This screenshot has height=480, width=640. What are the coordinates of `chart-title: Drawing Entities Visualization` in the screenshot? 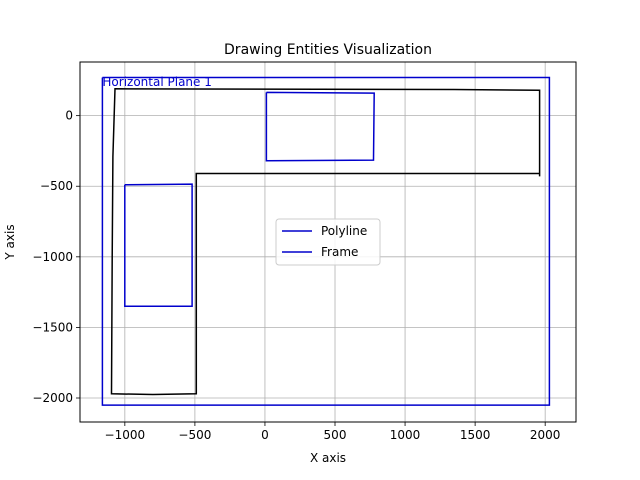 It's located at (328, 50).